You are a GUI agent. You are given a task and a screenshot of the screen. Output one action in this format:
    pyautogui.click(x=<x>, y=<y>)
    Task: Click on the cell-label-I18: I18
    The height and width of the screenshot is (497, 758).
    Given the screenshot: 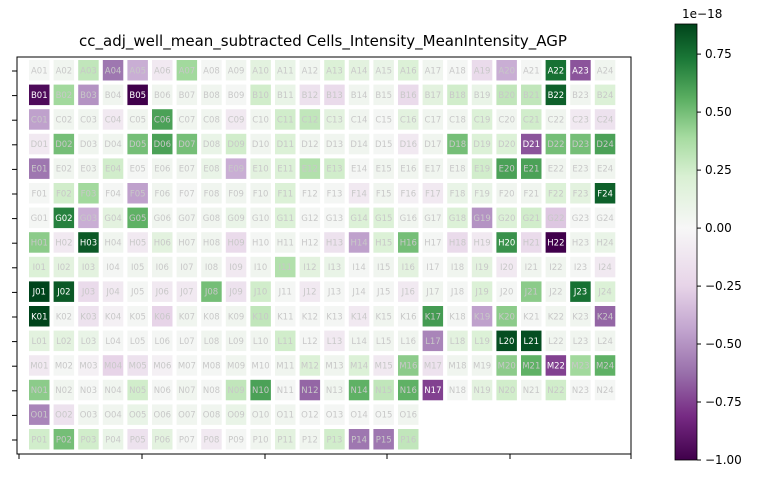 What is the action you would take?
    pyautogui.click(x=457, y=268)
    